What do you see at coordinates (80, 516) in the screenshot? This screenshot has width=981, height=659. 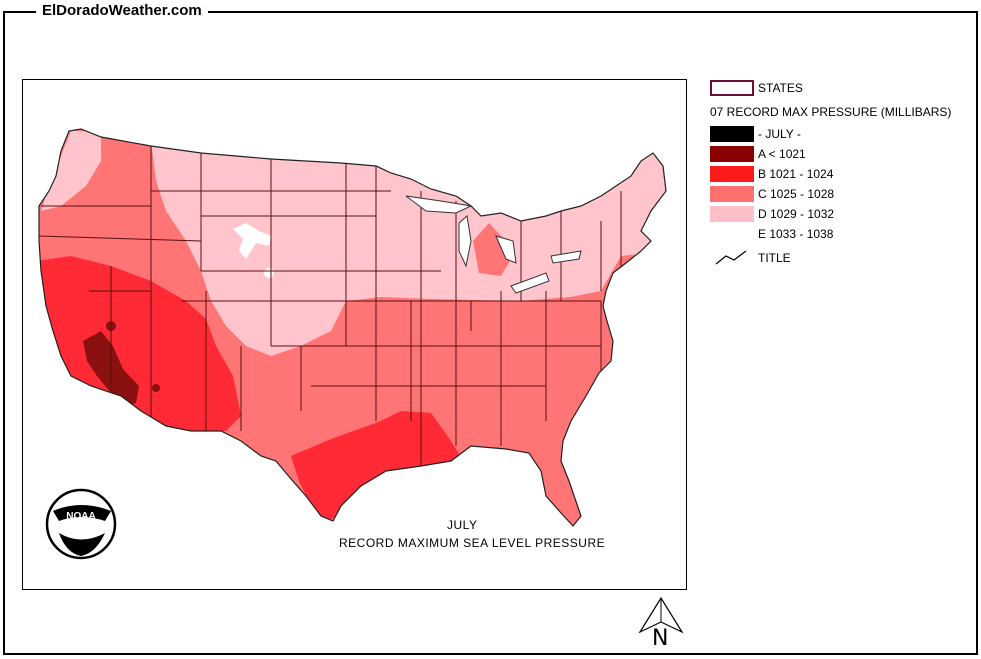 I see `noaa-logo-text: NOAA` at bounding box center [80, 516].